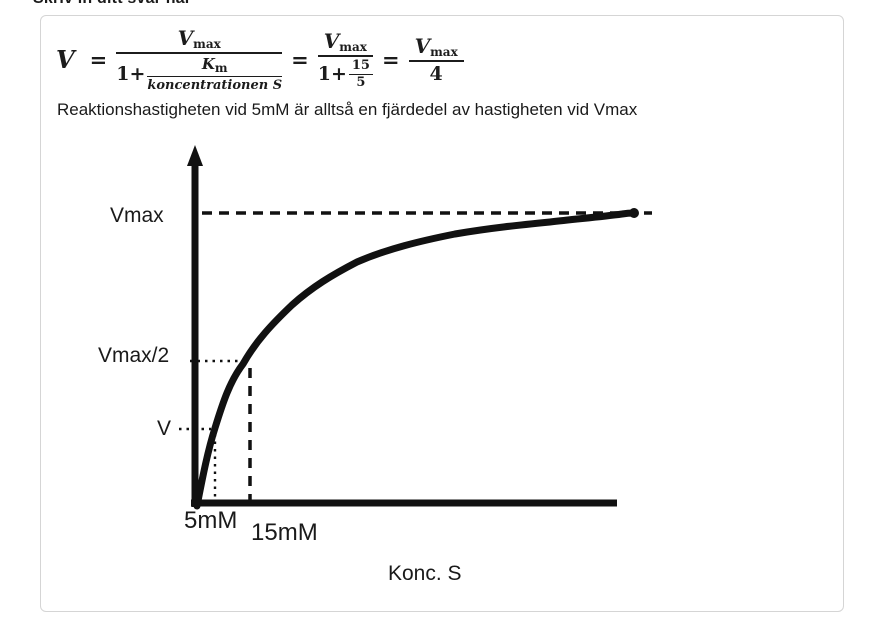 The image size is (882, 636). What do you see at coordinates (284, 532) in the screenshot?
I see `x-label-15mm: 15mM` at bounding box center [284, 532].